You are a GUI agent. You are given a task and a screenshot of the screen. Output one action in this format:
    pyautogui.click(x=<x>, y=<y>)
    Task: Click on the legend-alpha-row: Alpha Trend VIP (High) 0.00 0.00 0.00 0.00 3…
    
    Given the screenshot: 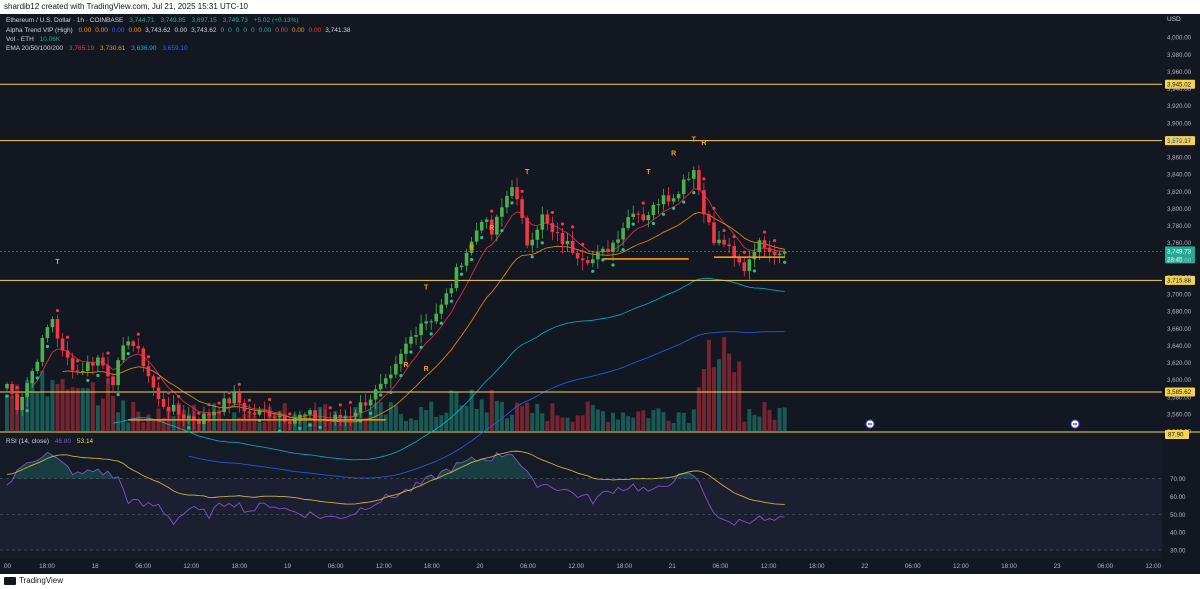 What is the action you would take?
    pyautogui.click(x=182, y=30)
    